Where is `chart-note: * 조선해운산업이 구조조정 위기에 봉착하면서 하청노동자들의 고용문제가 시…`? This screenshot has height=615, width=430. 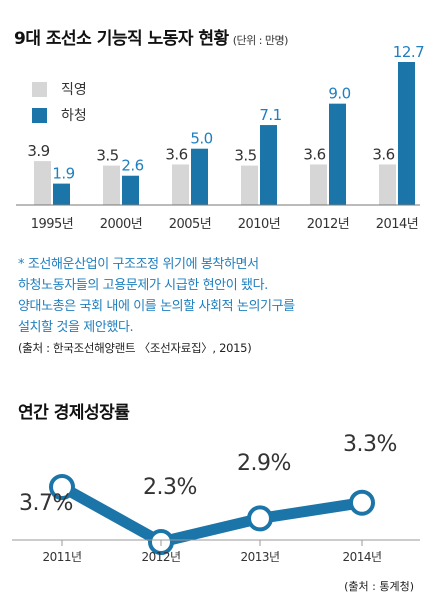 chart-note: * 조선해운산업이 구조조정 위기에 봉착하면서 하청노동자들의 고용문제가 시… is located at coordinates (156, 296).